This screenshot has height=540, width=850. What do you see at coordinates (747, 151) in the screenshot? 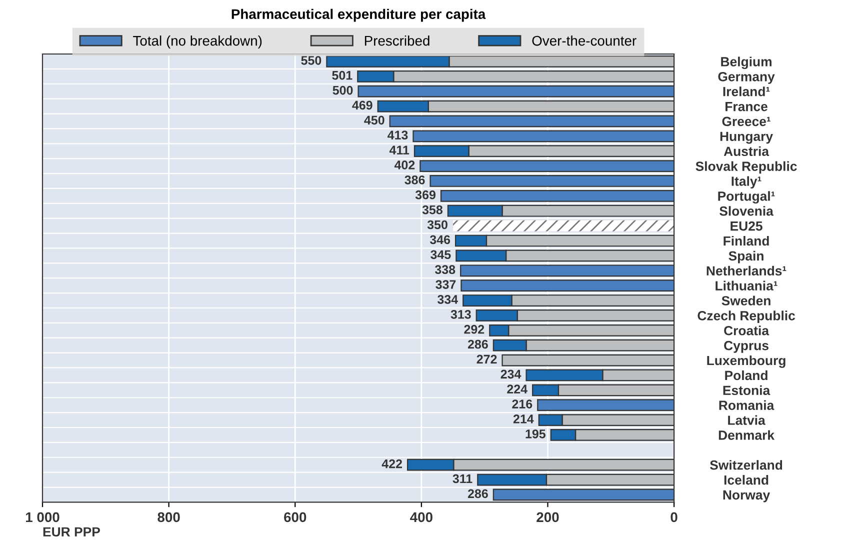
I see `y-tick-label: Austria` at bounding box center [747, 151].